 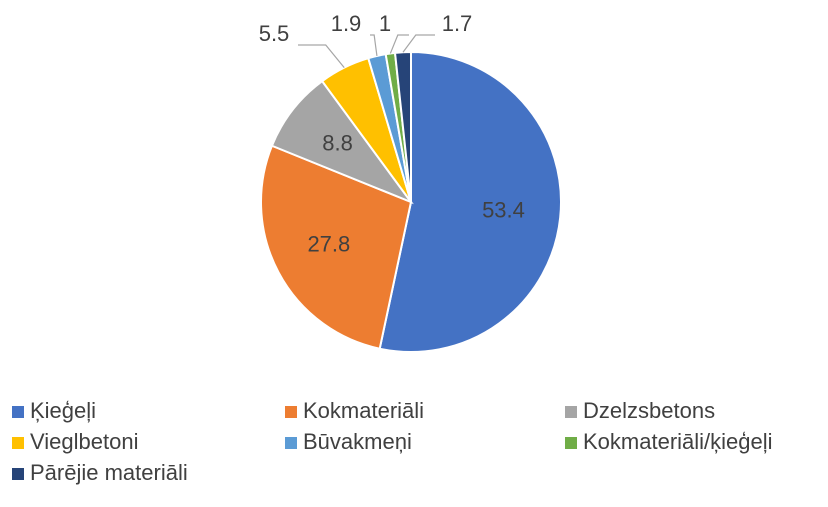 What do you see at coordinates (109, 472) in the screenshot?
I see `legend-label: Pārējie materiāli` at bounding box center [109, 472].